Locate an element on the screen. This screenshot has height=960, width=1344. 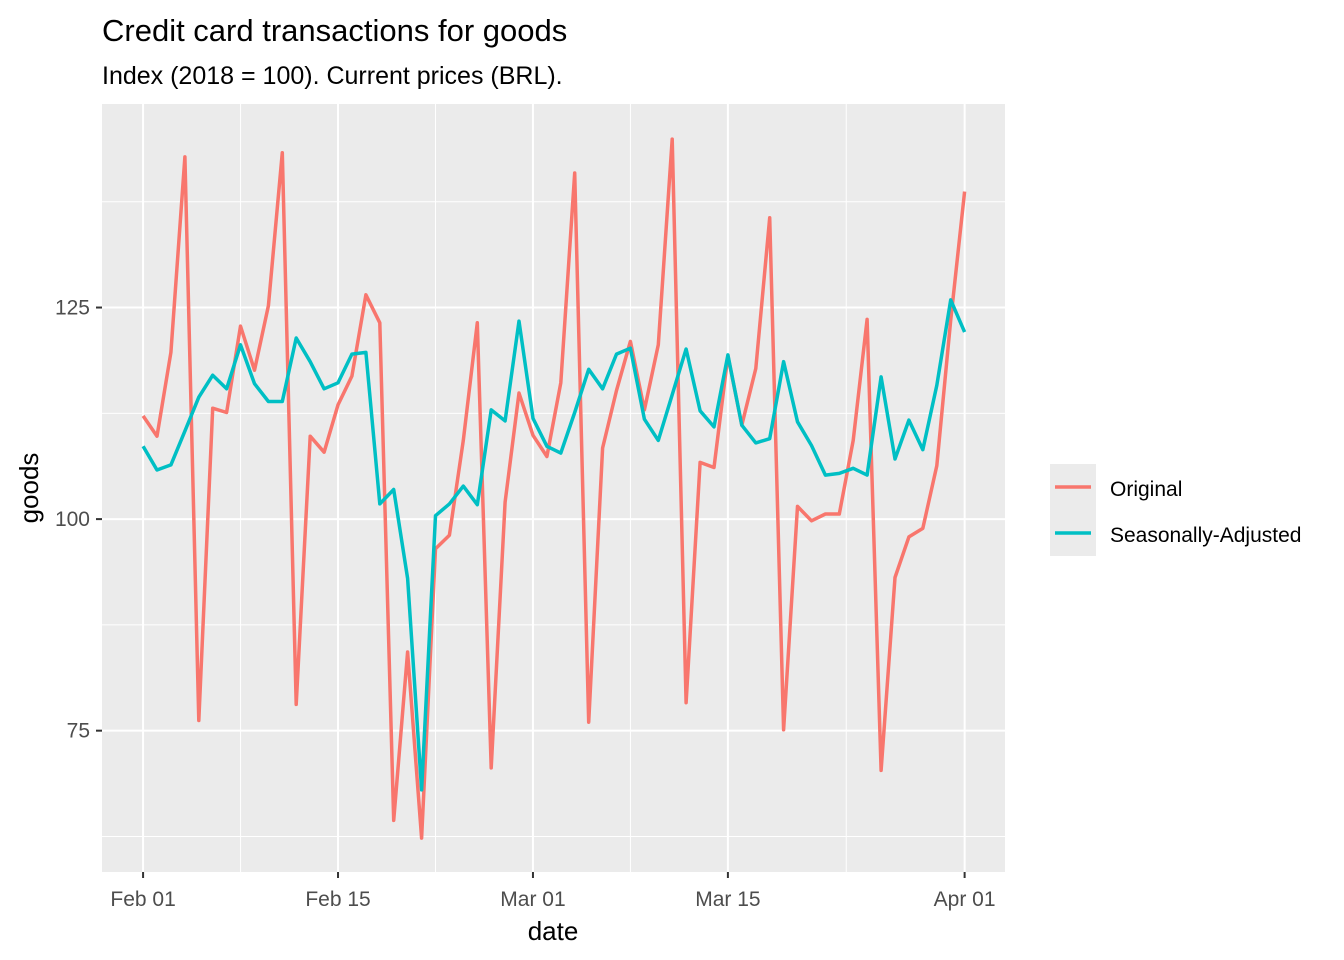
y-axis: 75 100 125 is located at coordinates (78, 520).